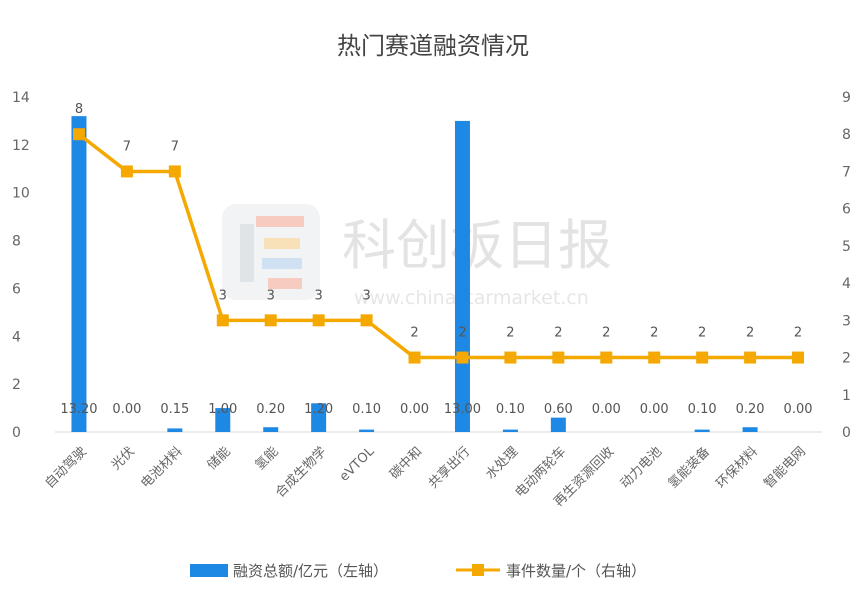  What do you see at coordinates (21, 265) in the screenshot?
I see `left-y-axis: 0 2 4 6 8 10 12 14` at bounding box center [21, 265].